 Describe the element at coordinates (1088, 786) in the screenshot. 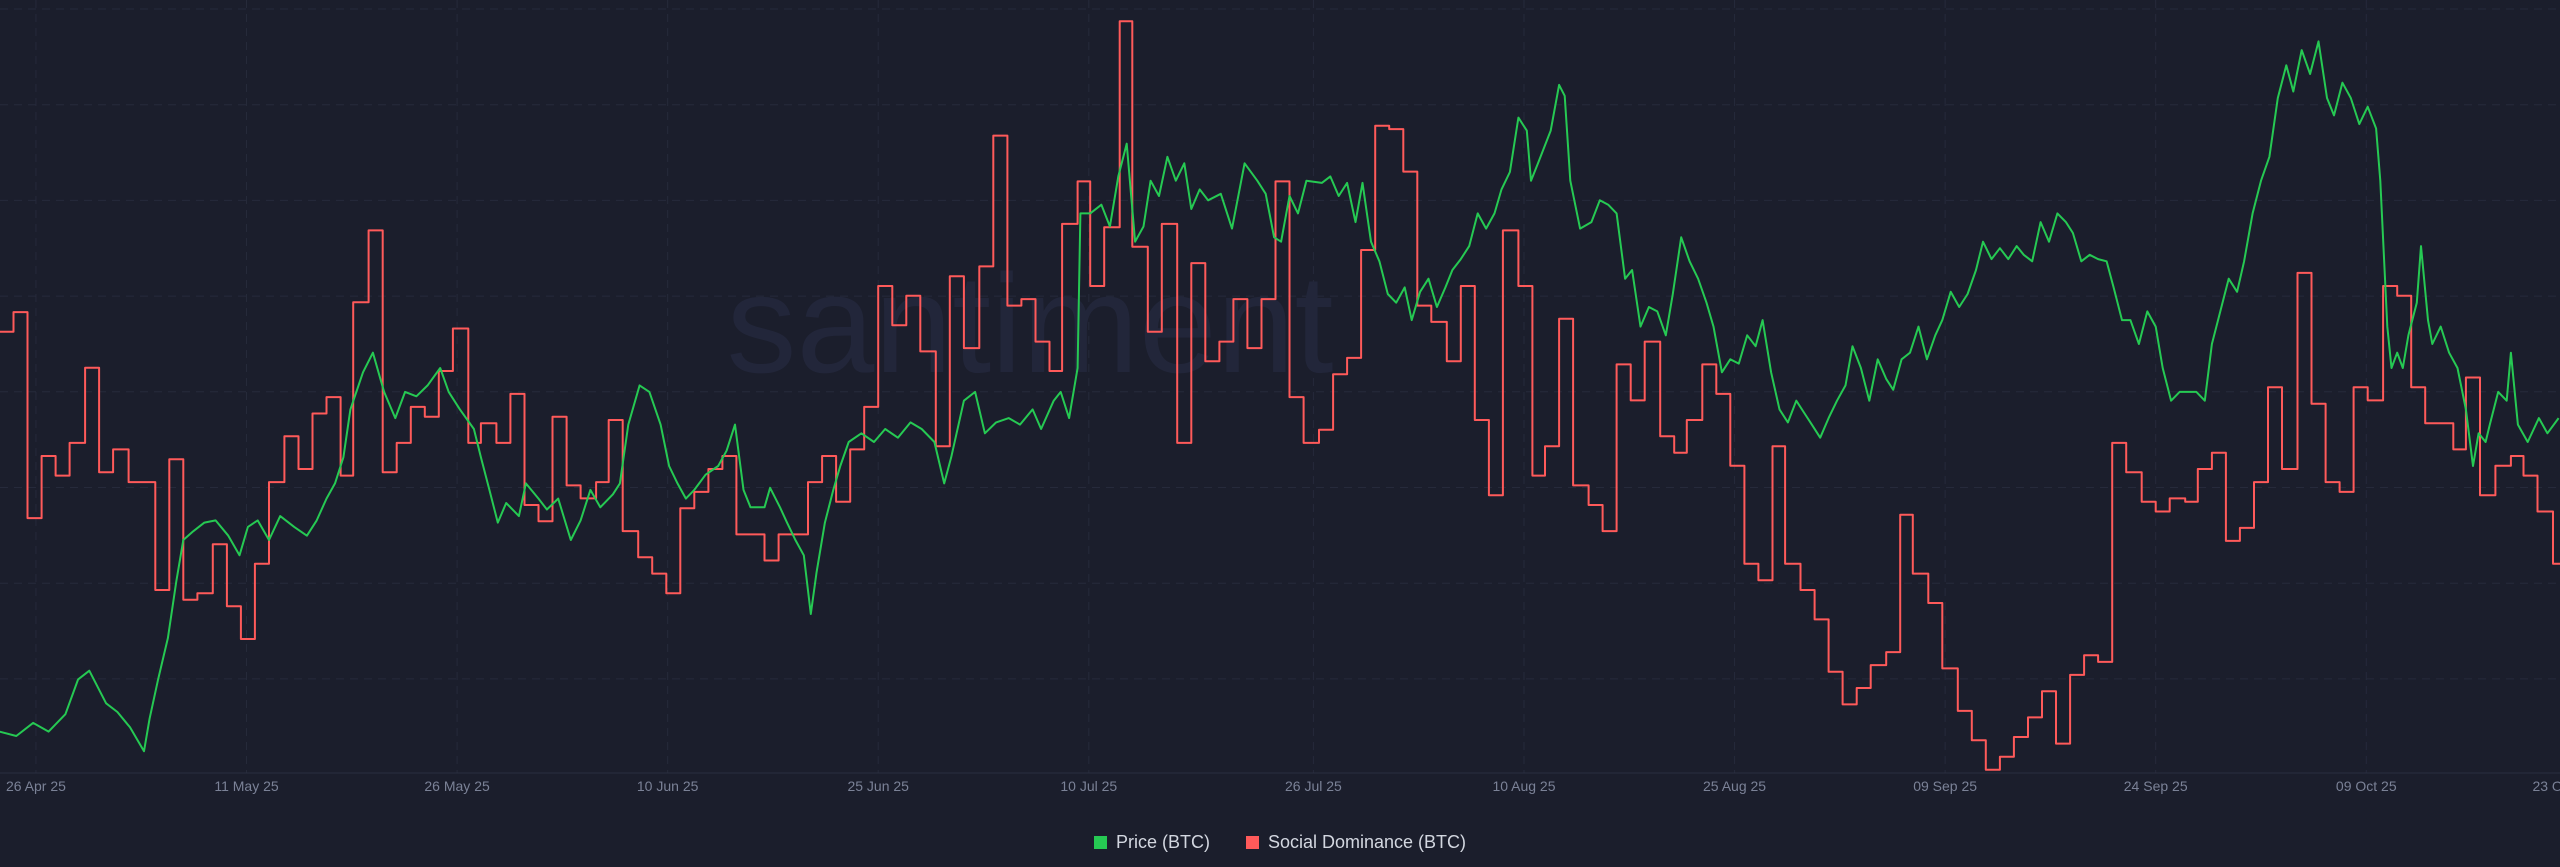

I see `x-tick-label: 10 Jul 25` at that location.